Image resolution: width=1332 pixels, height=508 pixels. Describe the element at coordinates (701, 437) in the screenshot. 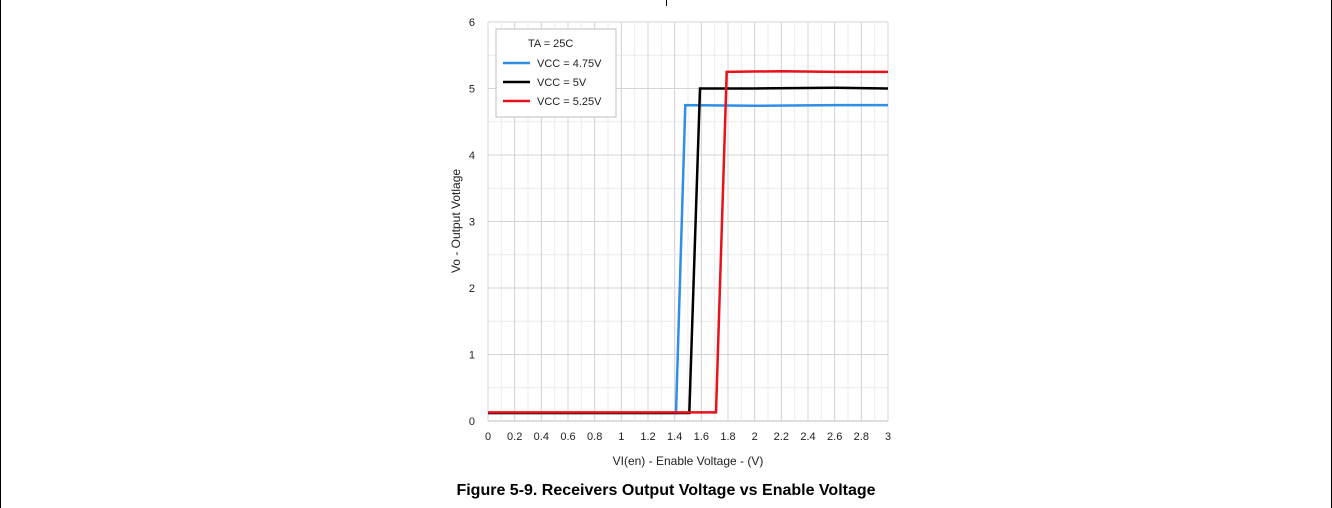

I see `x-tick-label: 1.6` at that location.